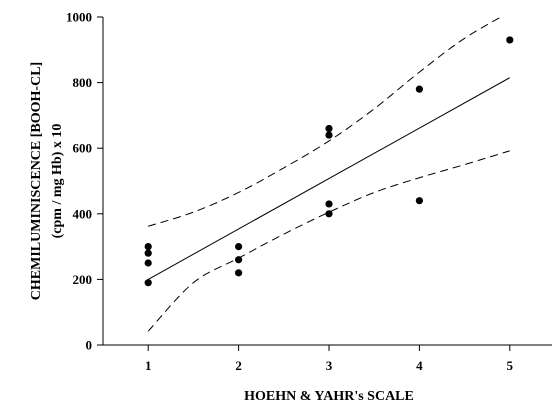  What do you see at coordinates (57, 181) in the screenshot?
I see `y-axis-title-line-2: (cpm / mg Hb) x 10` at bounding box center [57, 181].